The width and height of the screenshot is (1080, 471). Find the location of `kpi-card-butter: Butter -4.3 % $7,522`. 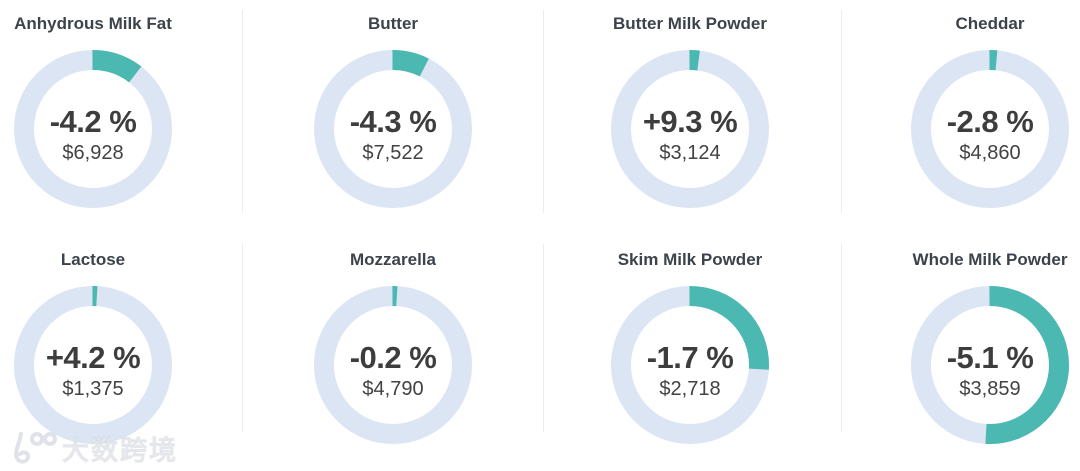

kpi-card-butter: Butter -4.3 % $7,522 is located at coordinates (393, 111).